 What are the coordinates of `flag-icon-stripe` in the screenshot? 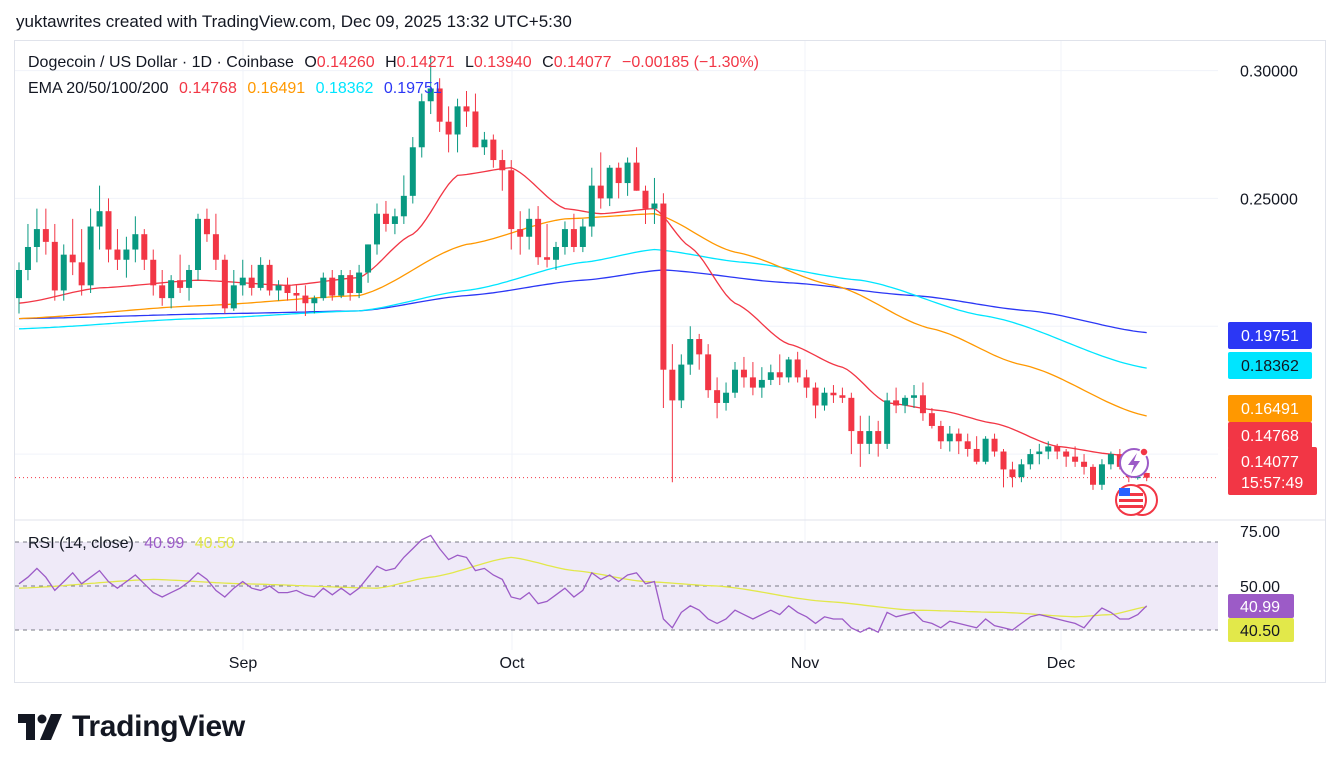 It's located at (1131, 506).